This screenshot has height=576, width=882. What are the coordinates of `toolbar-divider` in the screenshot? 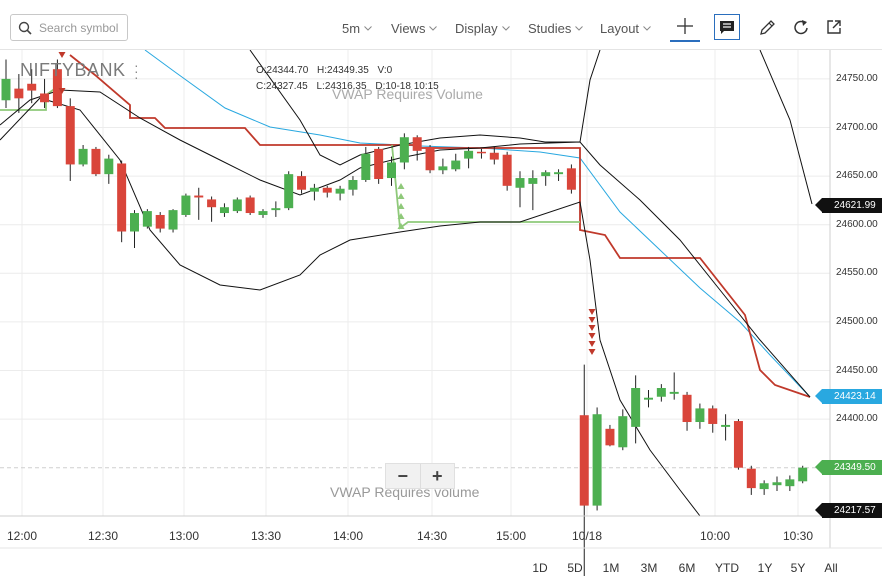 It's located at (441, 49).